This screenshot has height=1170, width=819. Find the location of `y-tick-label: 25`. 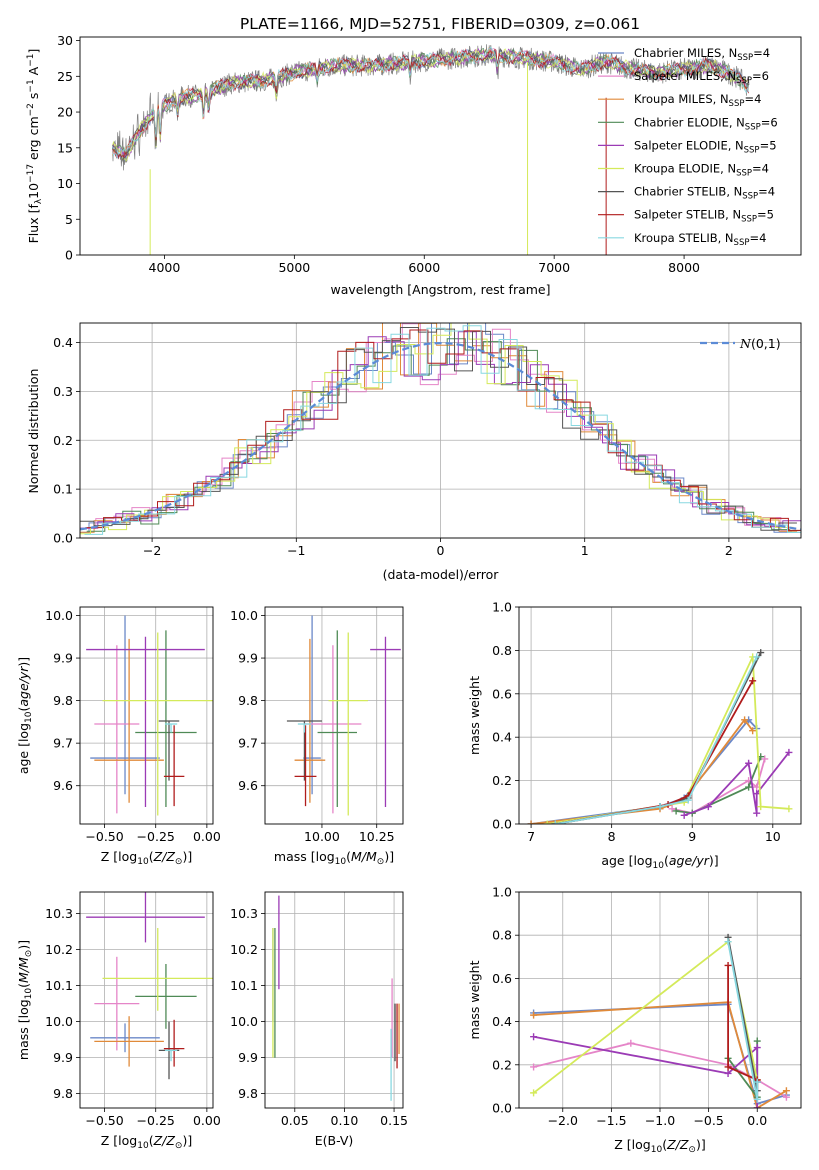

y-tick-label: 25 is located at coordinates (65, 76).